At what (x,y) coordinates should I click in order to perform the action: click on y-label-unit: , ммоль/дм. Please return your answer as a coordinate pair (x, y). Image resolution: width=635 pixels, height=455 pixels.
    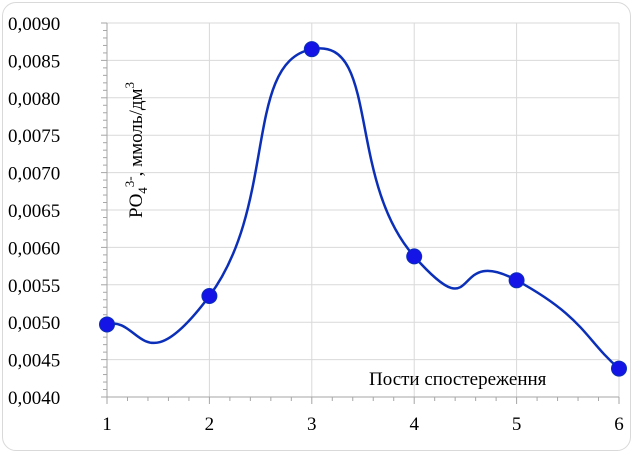
    Looking at the image, I should click on (136, 132).